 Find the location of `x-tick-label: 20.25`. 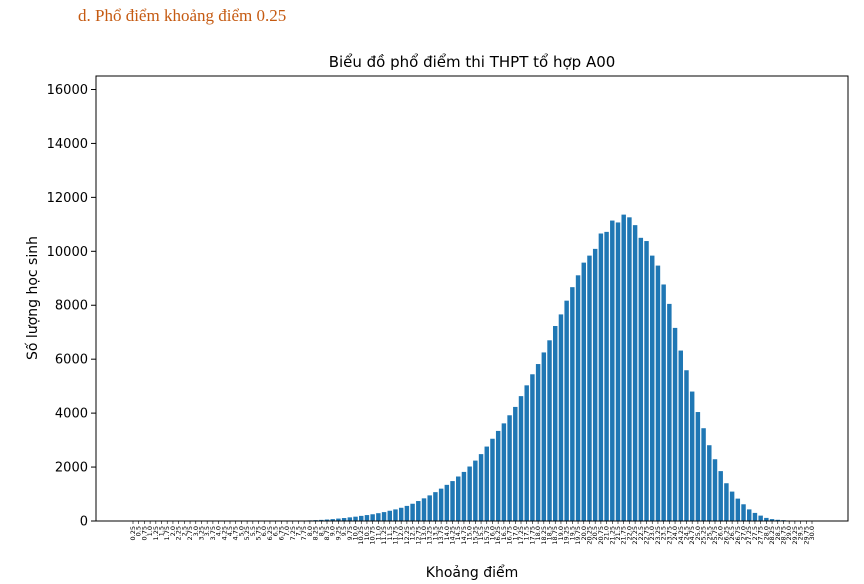

x-tick-label: 20.25 is located at coordinates (589, 535).